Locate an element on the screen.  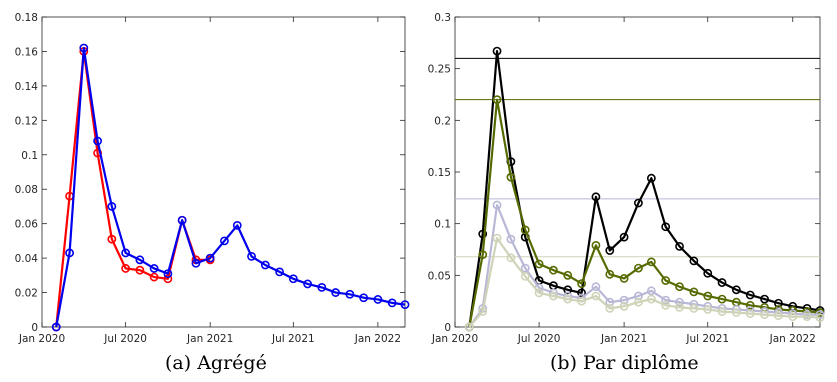
y-tick-label: 0.12 is located at coordinates (26, 121).